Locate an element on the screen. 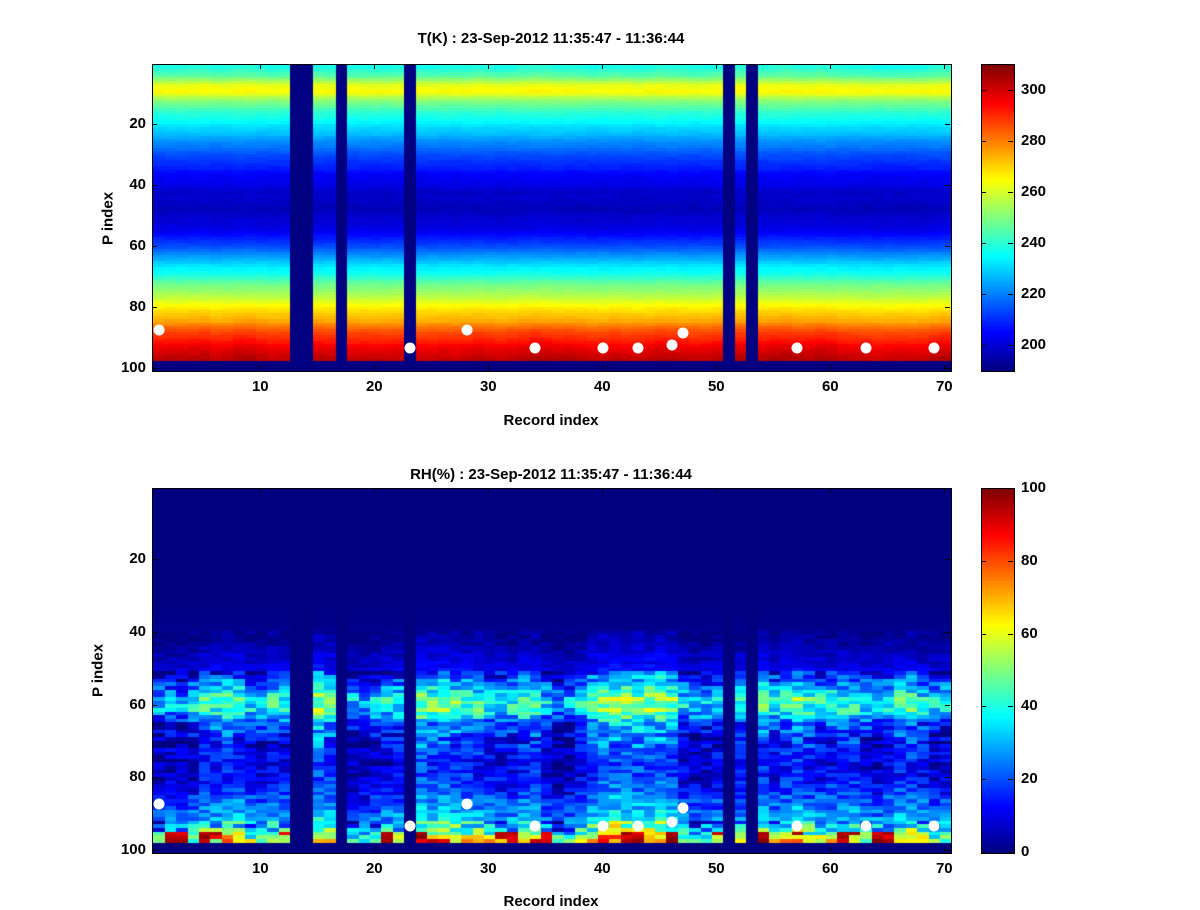 The width and height of the screenshot is (1200, 910). colorbar-tick-label: 0 is located at coordinates (1025, 851).